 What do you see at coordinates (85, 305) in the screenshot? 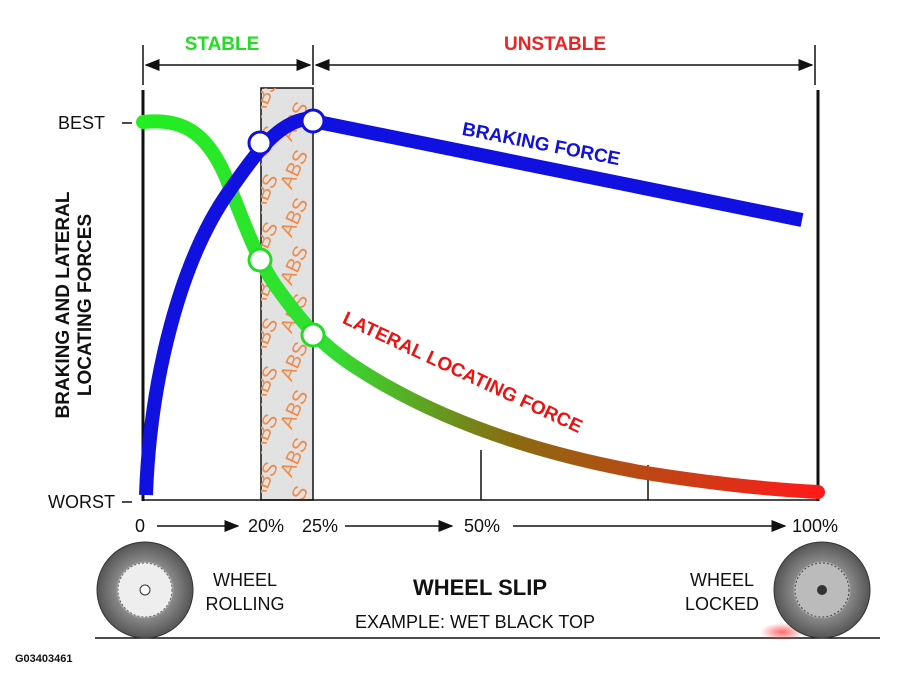
I see `y-title-line: LOCATING FORCES` at bounding box center [85, 305].